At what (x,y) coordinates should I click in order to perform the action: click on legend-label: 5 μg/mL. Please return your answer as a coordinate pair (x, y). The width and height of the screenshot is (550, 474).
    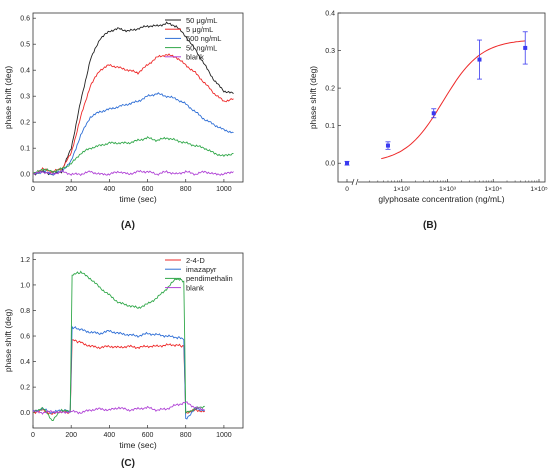
    Looking at the image, I should click on (199, 29).